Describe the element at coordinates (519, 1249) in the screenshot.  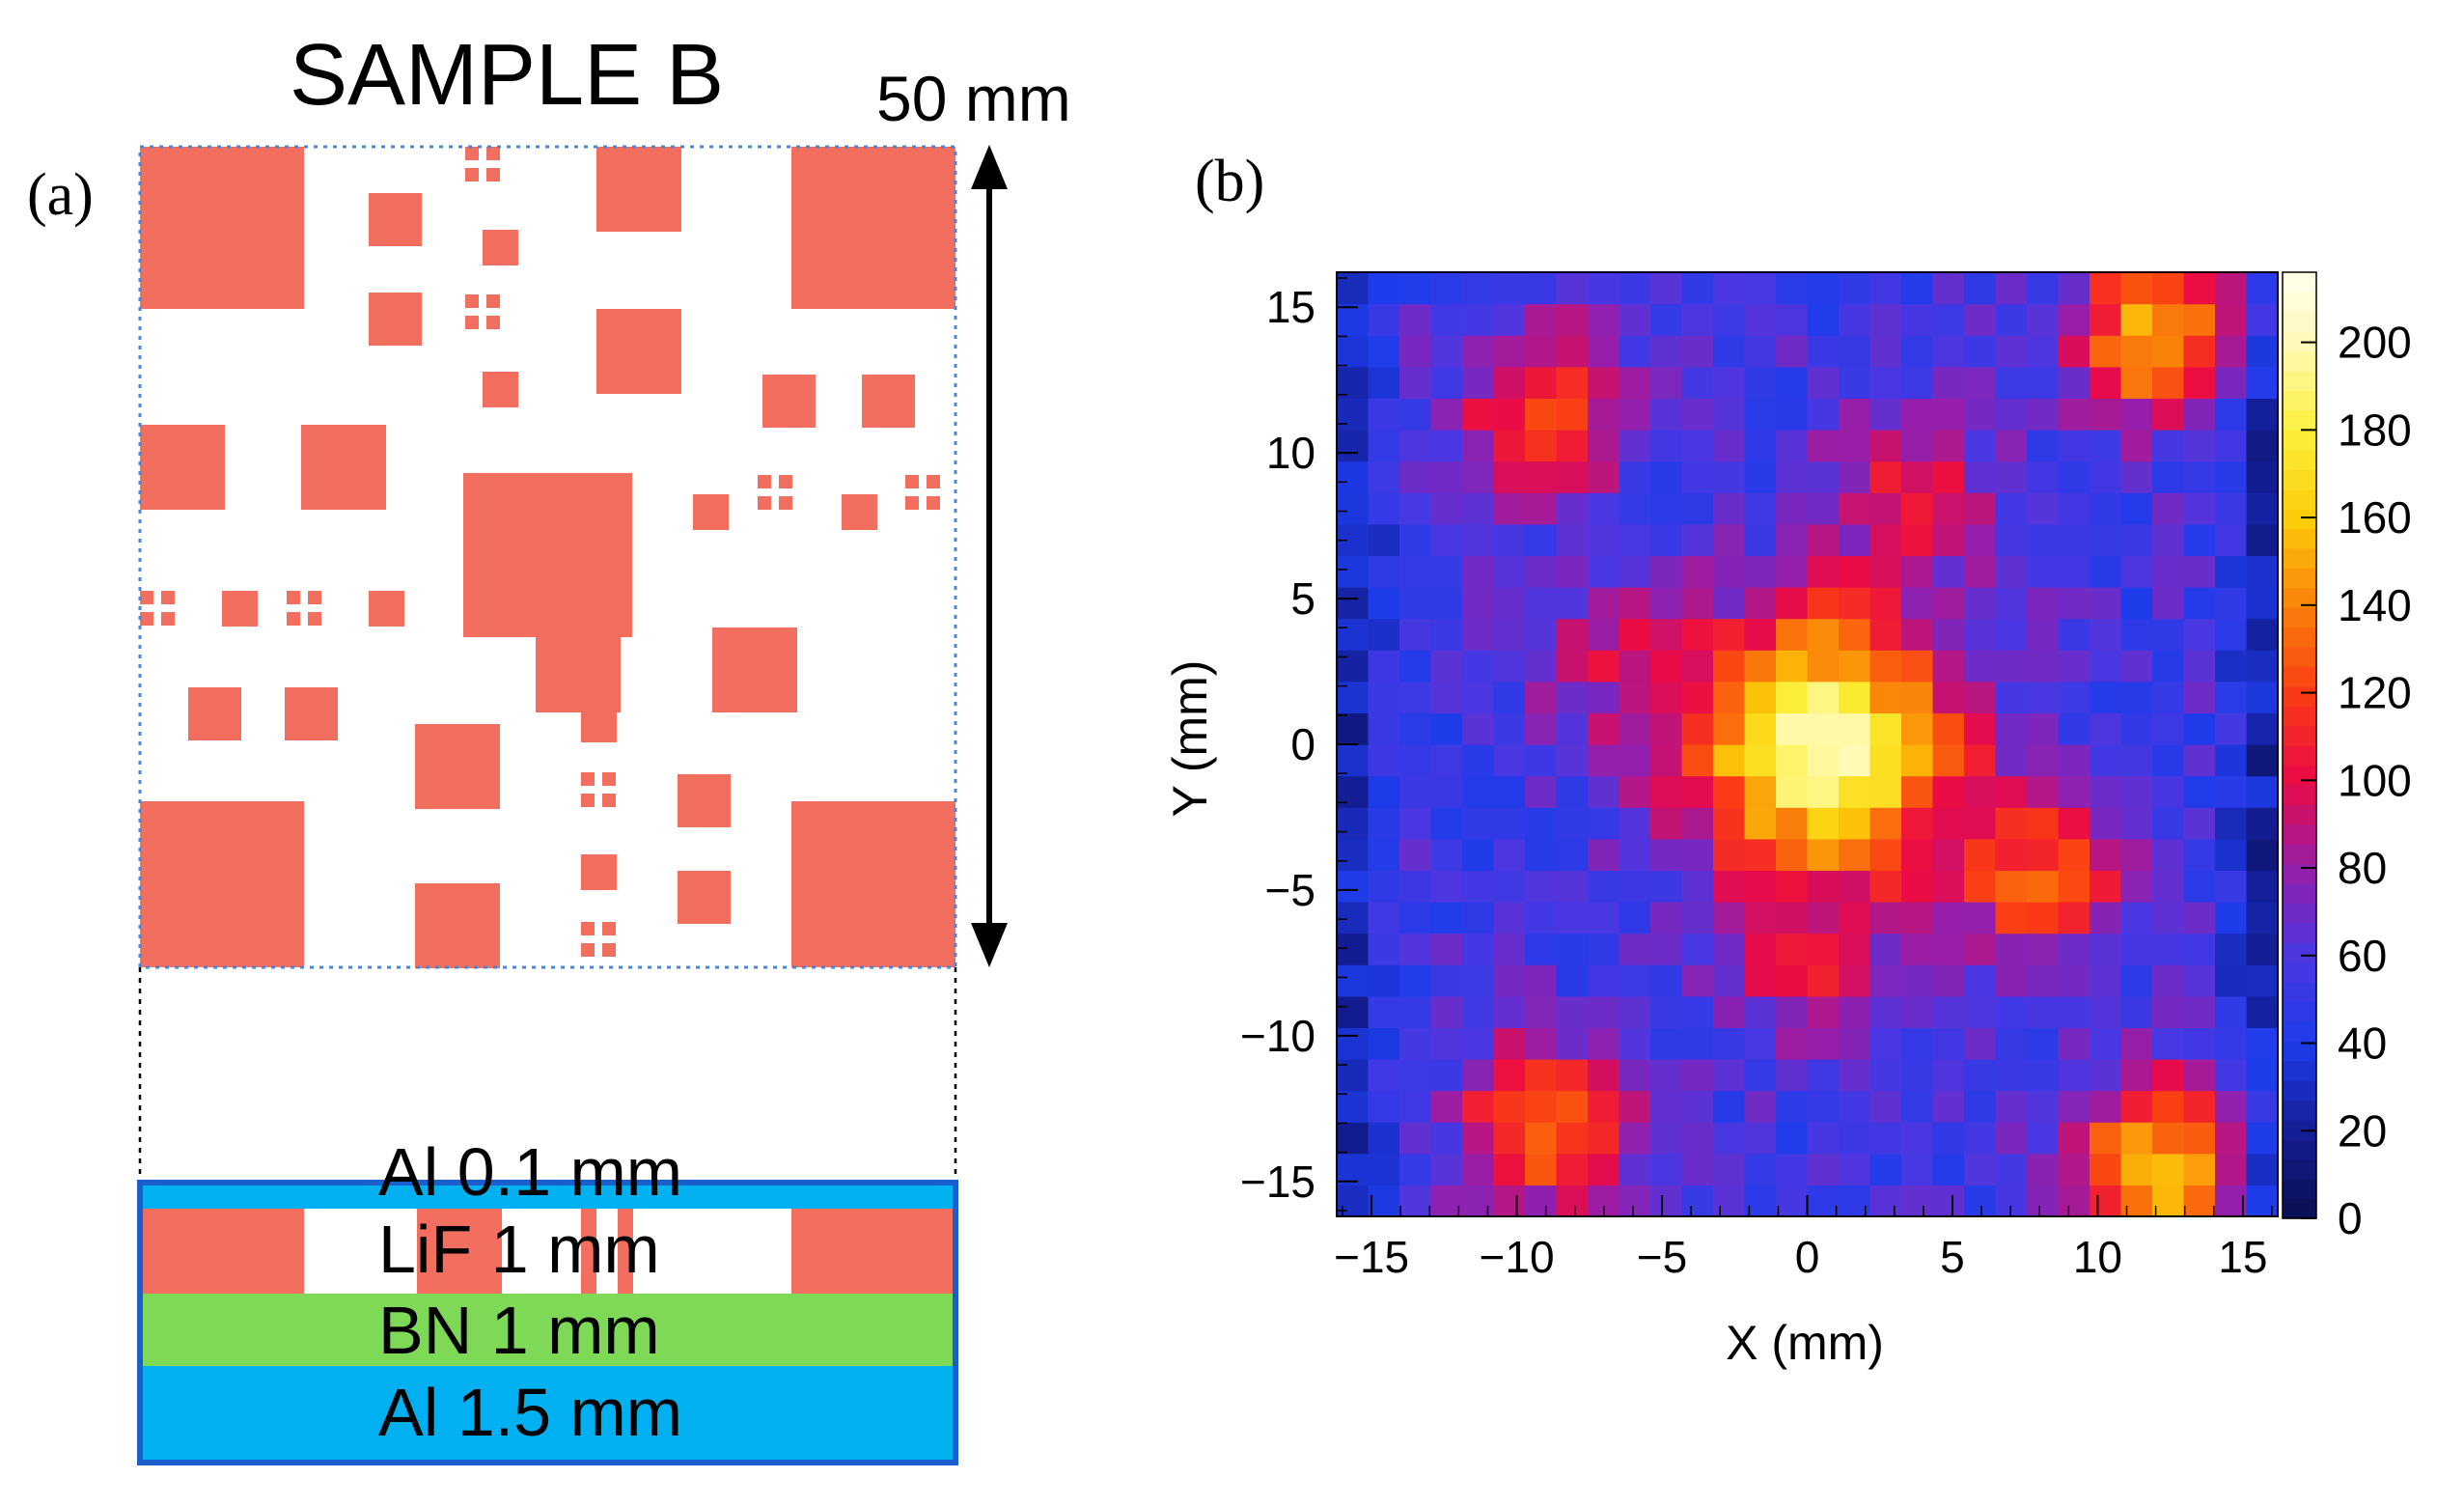
I see `layer-label-lif: LiF 1 mm` at that location.